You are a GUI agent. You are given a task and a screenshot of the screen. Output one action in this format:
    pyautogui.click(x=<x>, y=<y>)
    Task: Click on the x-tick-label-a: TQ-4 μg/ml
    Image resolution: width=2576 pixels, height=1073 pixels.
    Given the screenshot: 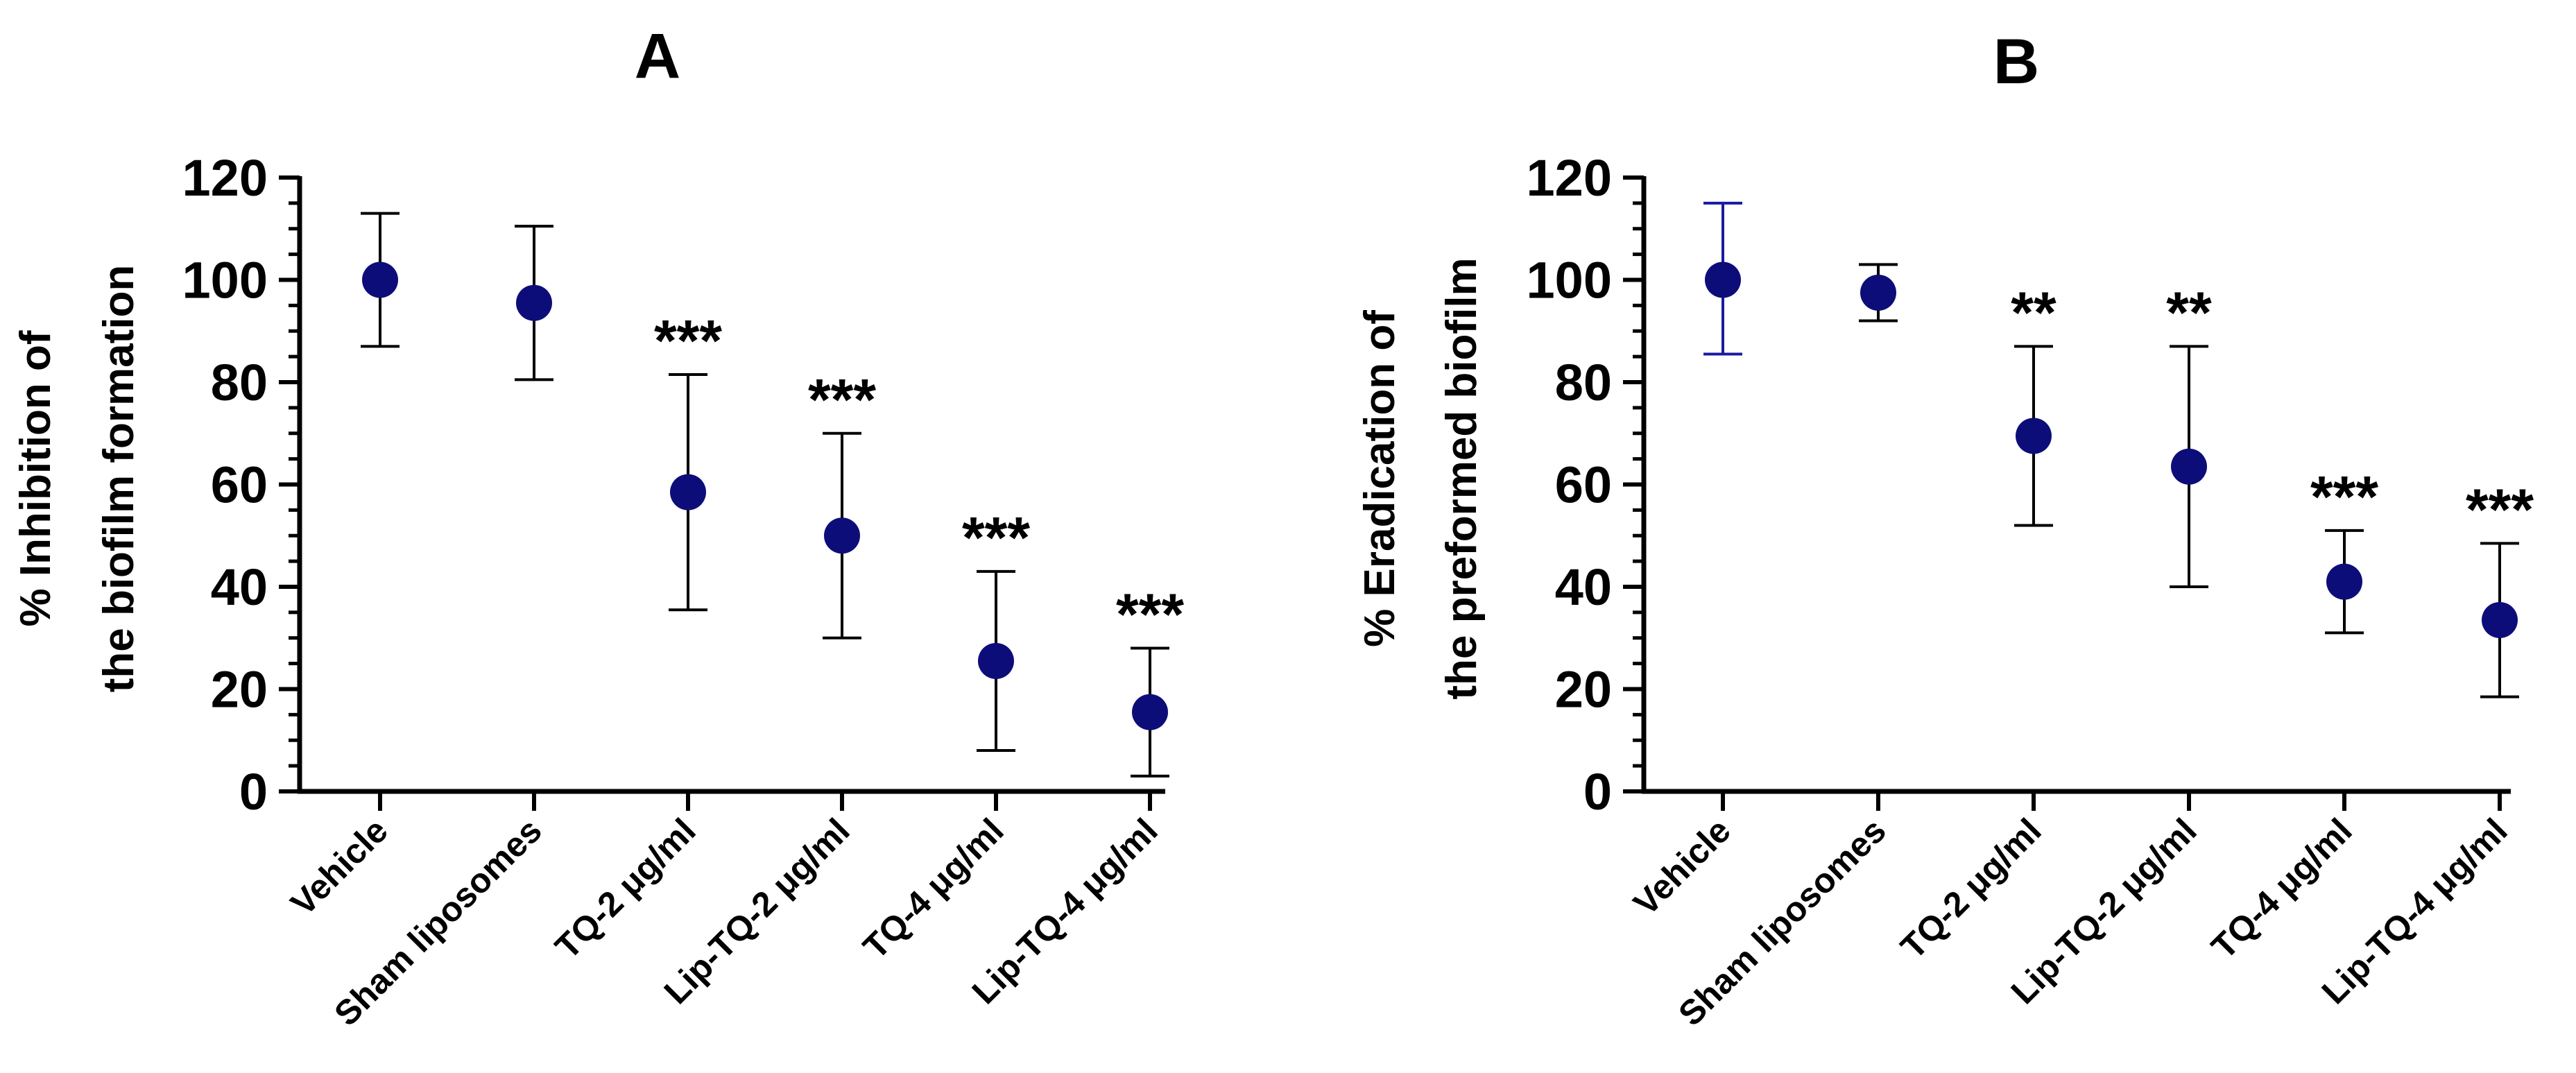 What is the action you would take?
    pyautogui.click(x=933, y=888)
    